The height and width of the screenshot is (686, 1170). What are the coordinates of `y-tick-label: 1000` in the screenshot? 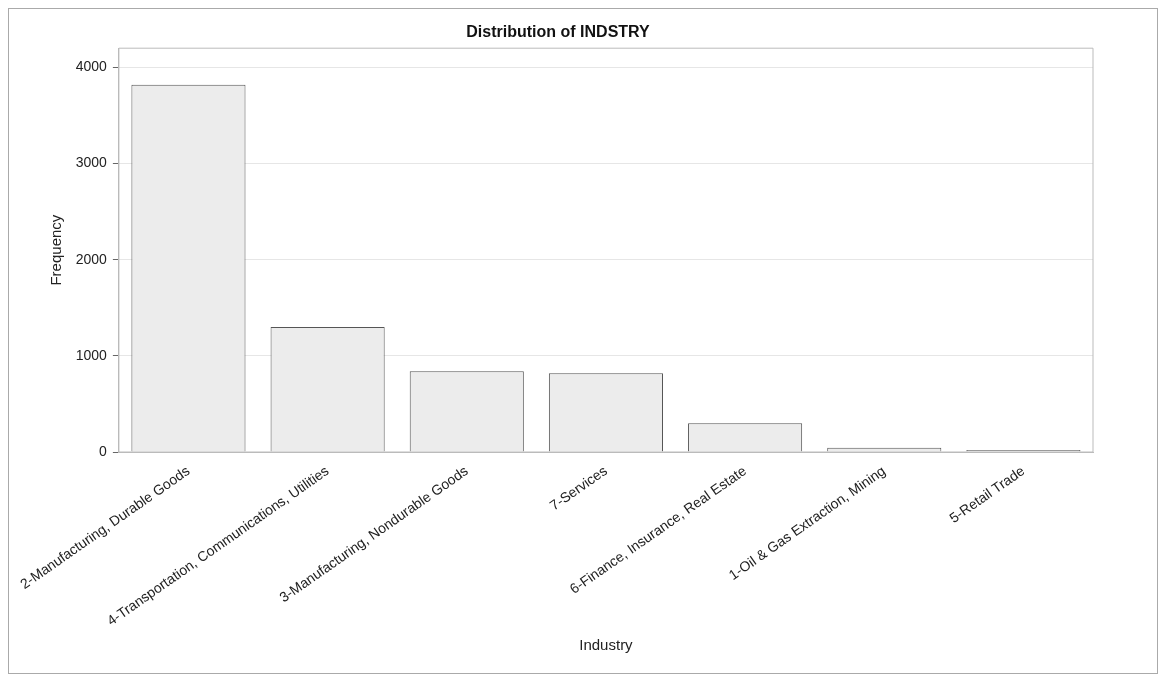 It's located at (91, 354).